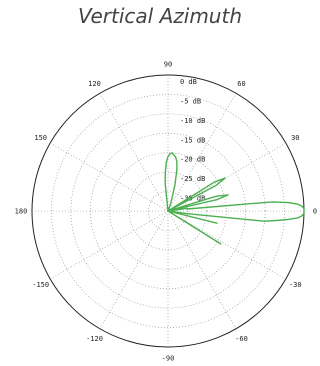  I want to click on angle-tick-label: 60, so click(241, 84).